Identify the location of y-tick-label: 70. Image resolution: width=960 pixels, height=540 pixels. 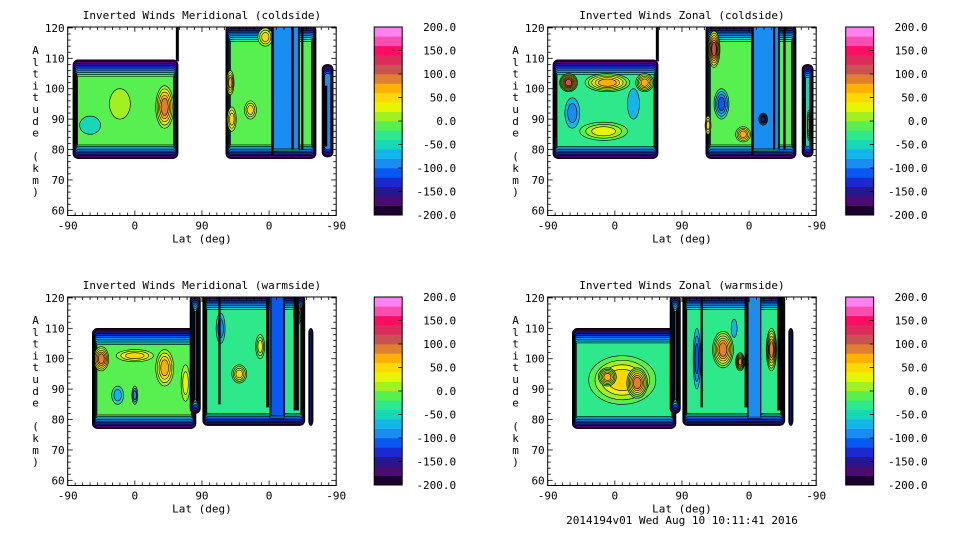
(57, 450).